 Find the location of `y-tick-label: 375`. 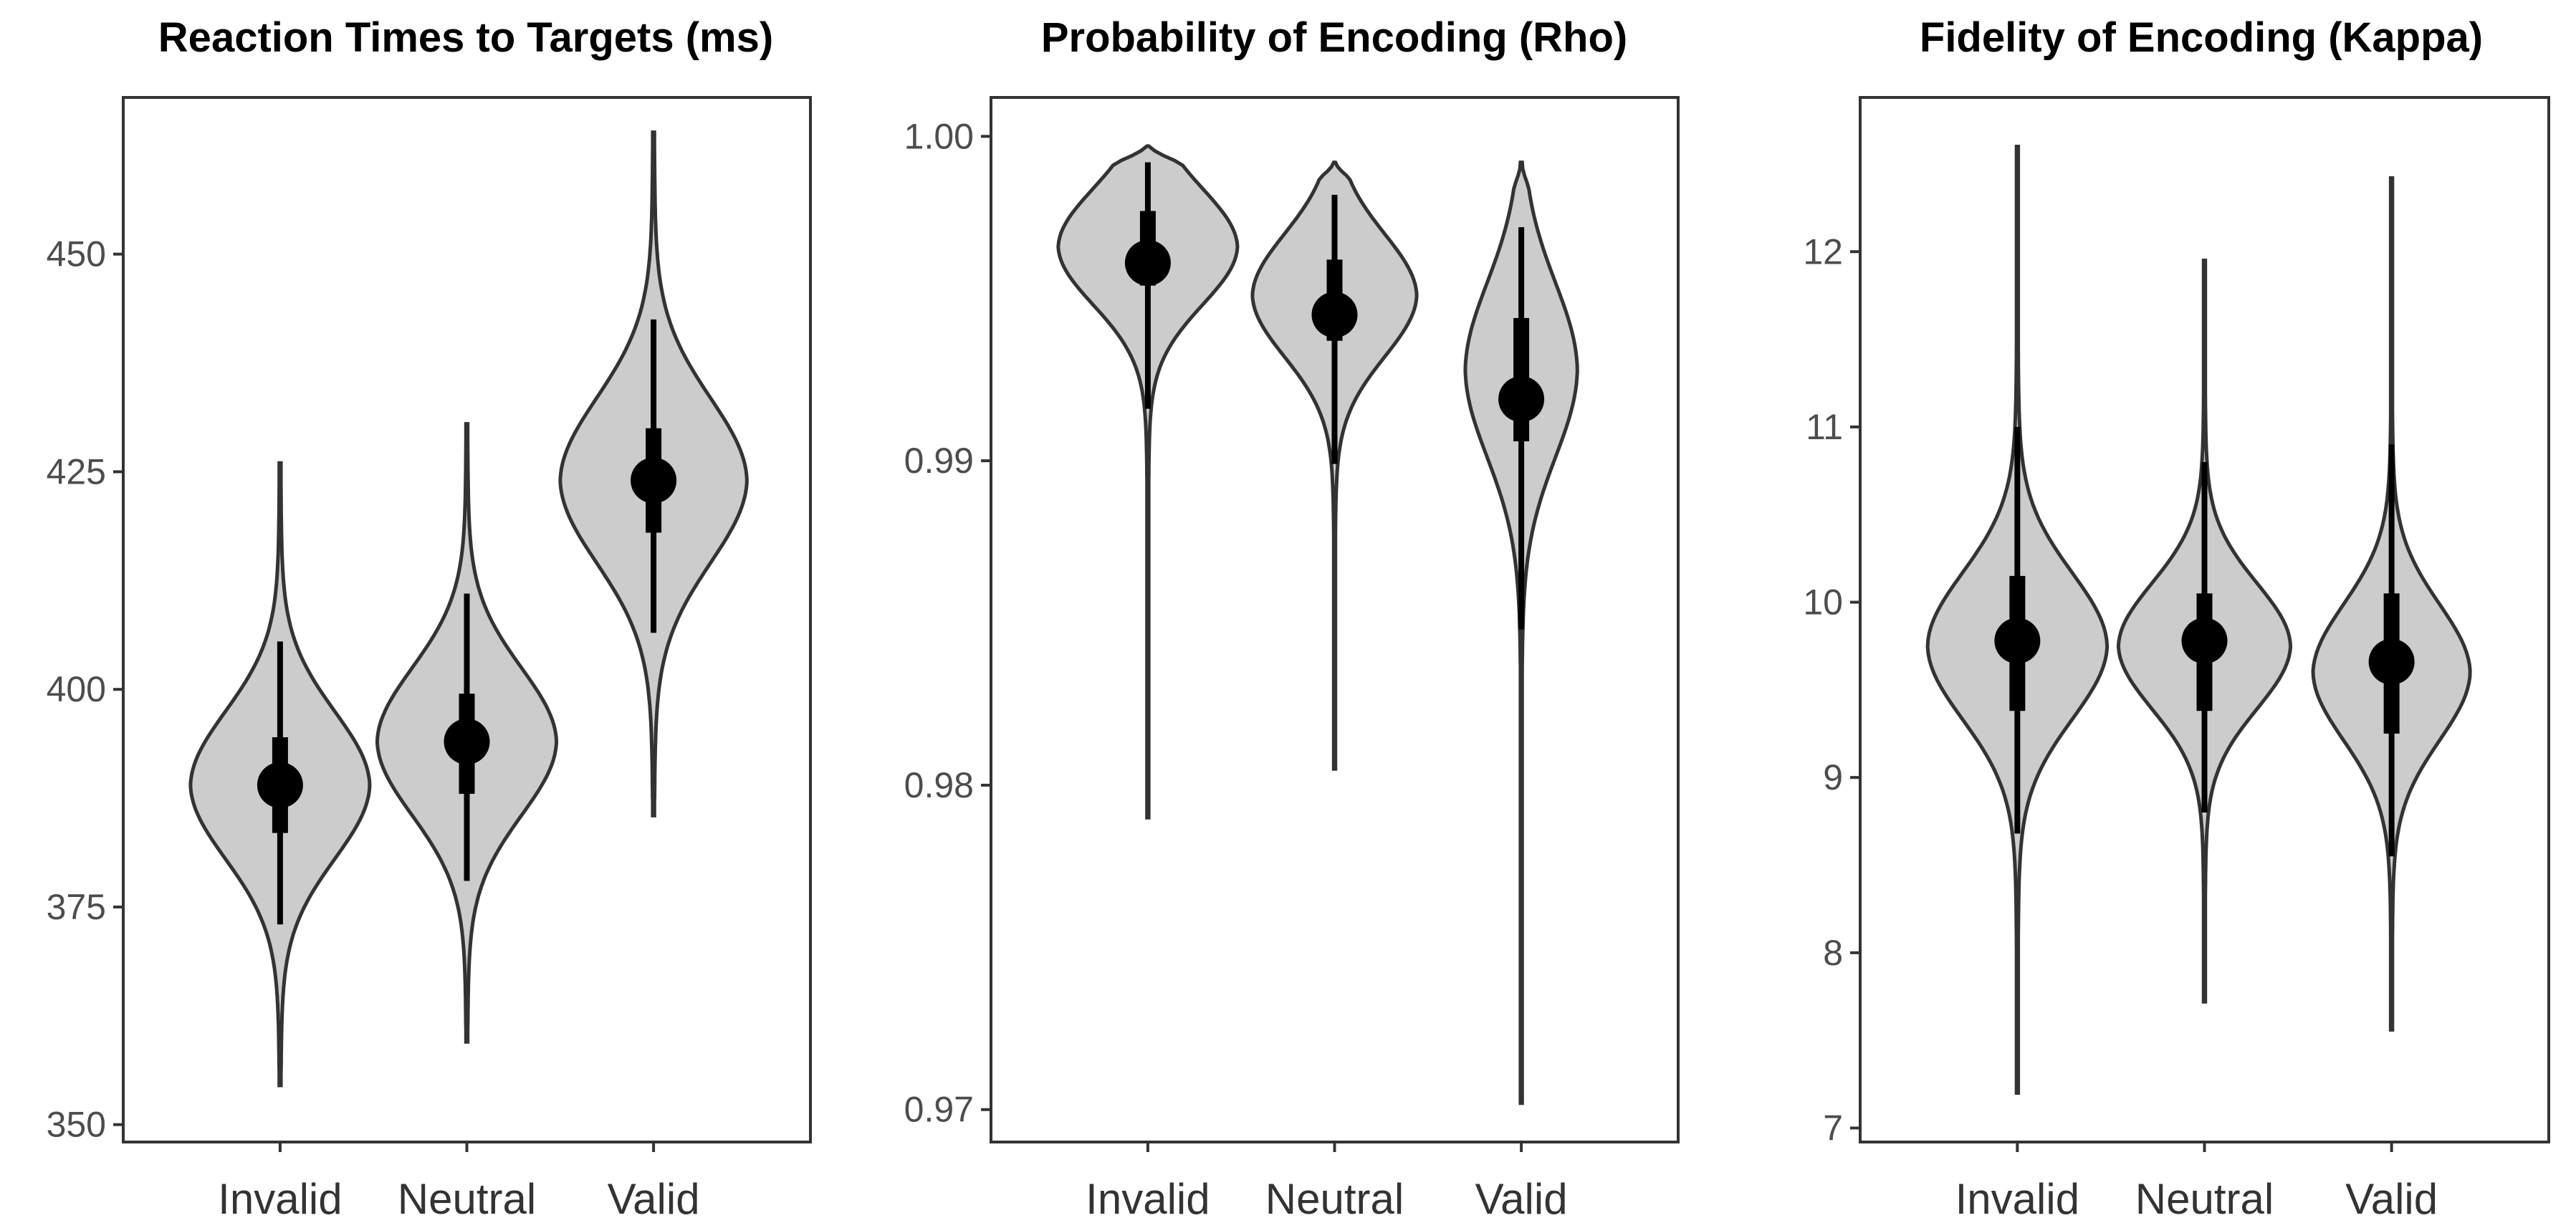

y-tick-label: 375 is located at coordinates (76, 907).